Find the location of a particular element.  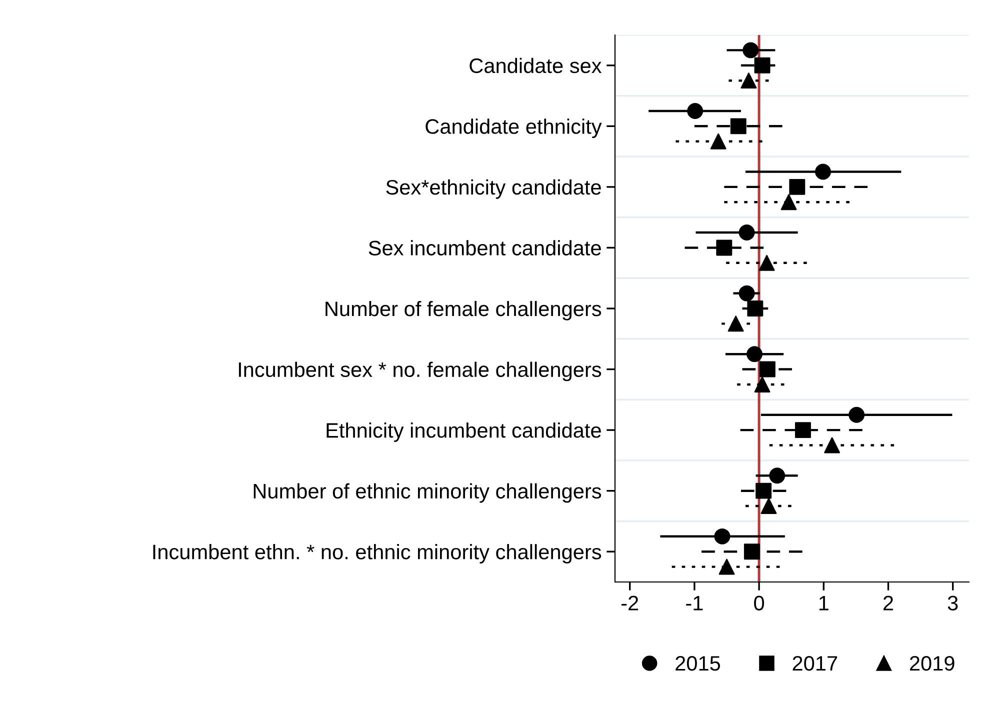

legend-label: 2019 is located at coordinates (932, 663).